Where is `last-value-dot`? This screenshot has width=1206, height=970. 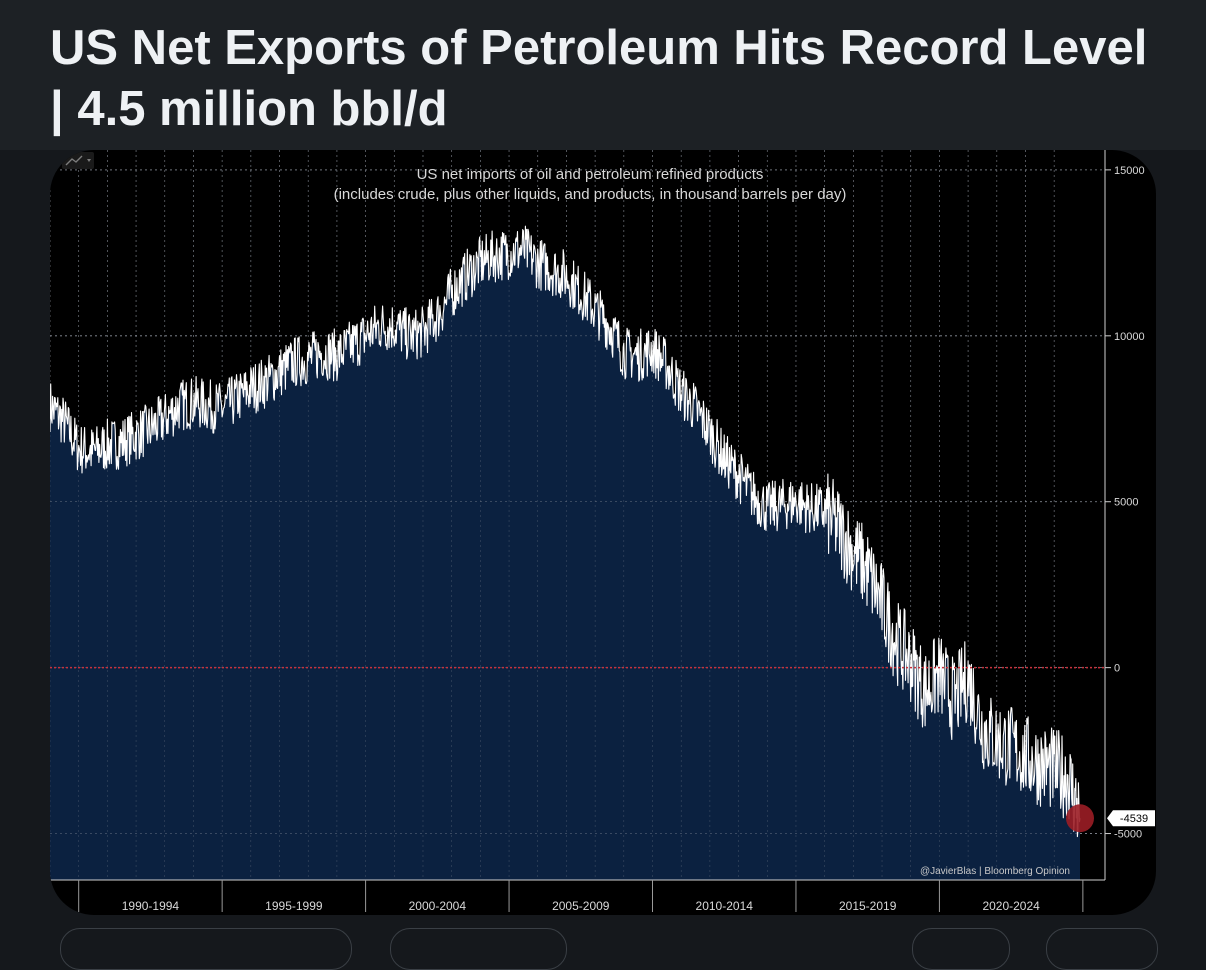
last-value-dot is located at coordinates (1080, 818).